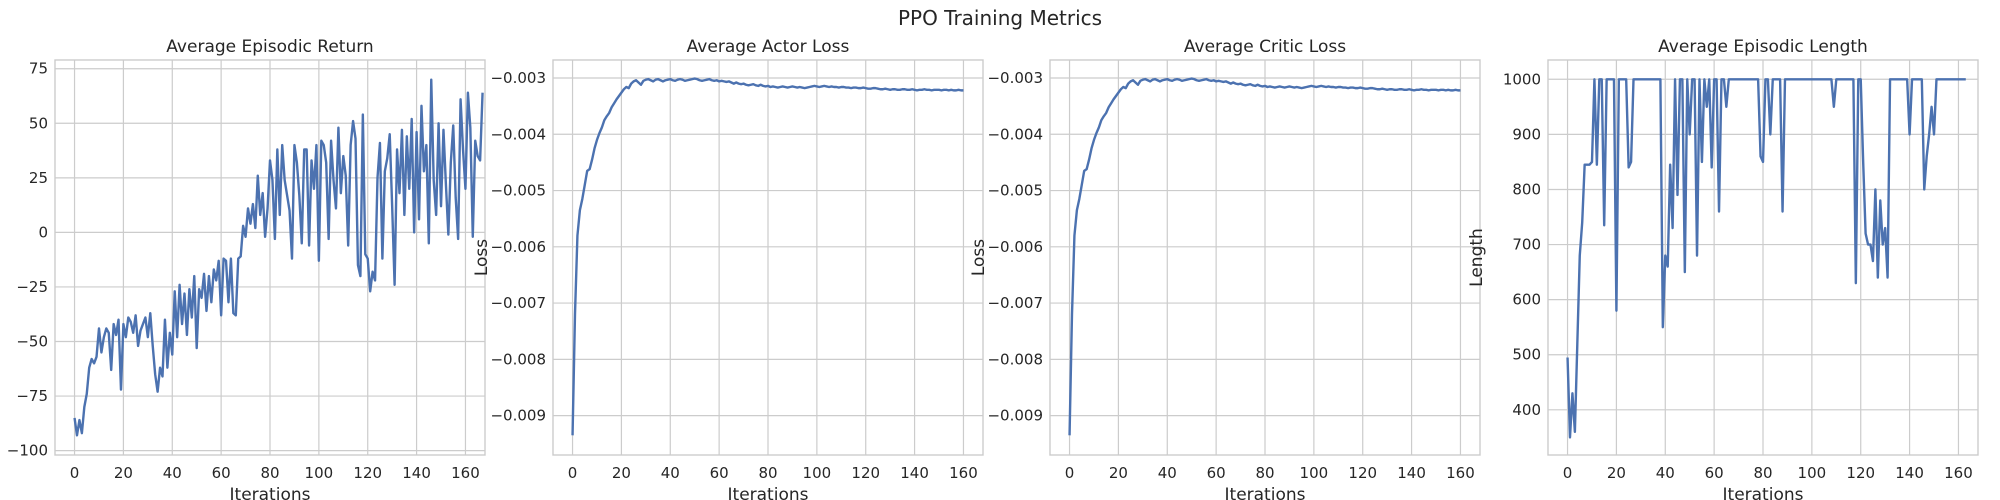 The width and height of the screenshot is (2000, 500). What do you see at coordinates (1000, 18) in the screenshot?
I see `figure-title: PPO Training Metrics` at bounding box center [1000, 18].